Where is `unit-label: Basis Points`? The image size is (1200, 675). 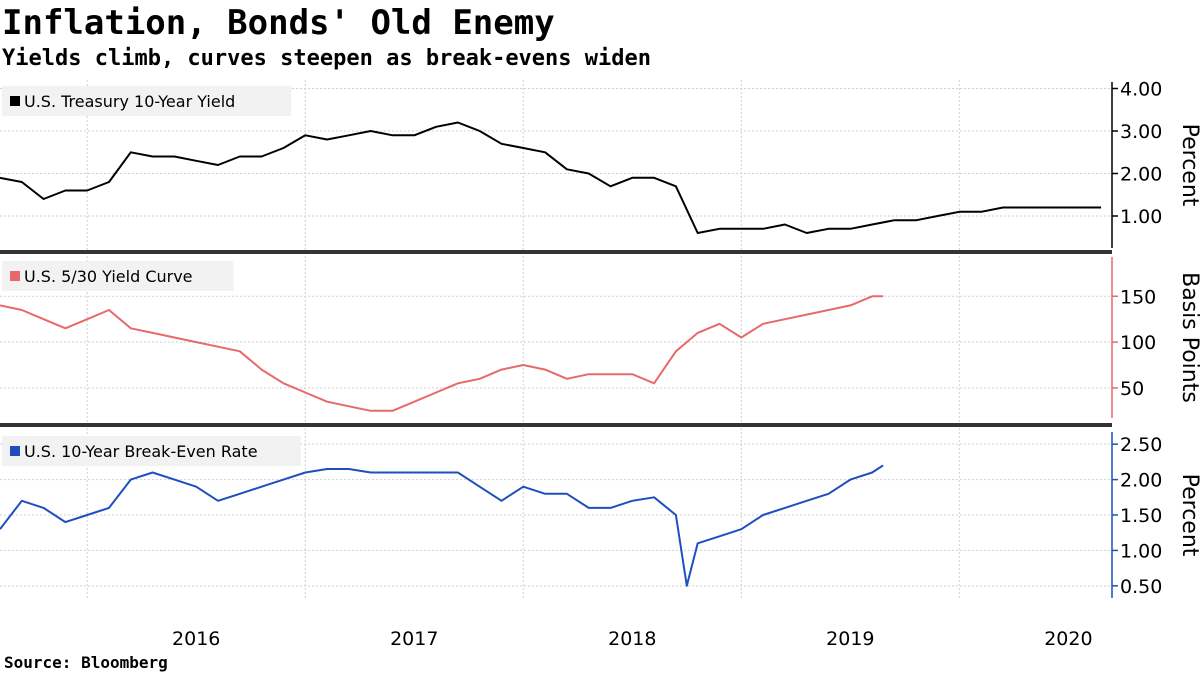
unit-label: Basis Points is located at coordinates (1188, 337).